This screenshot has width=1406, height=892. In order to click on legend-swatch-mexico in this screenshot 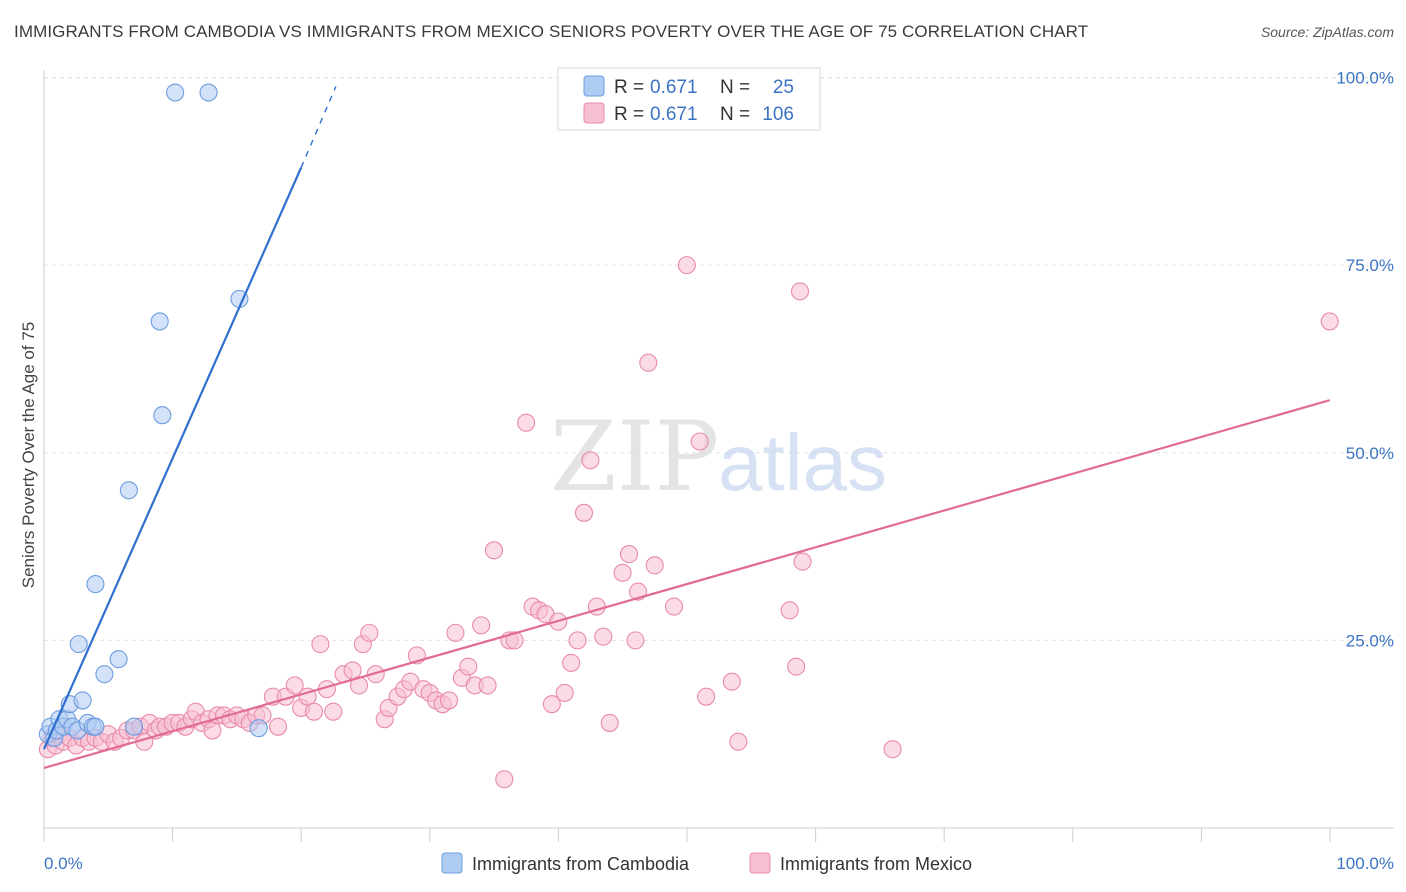, I will do `click(594, 113)`.